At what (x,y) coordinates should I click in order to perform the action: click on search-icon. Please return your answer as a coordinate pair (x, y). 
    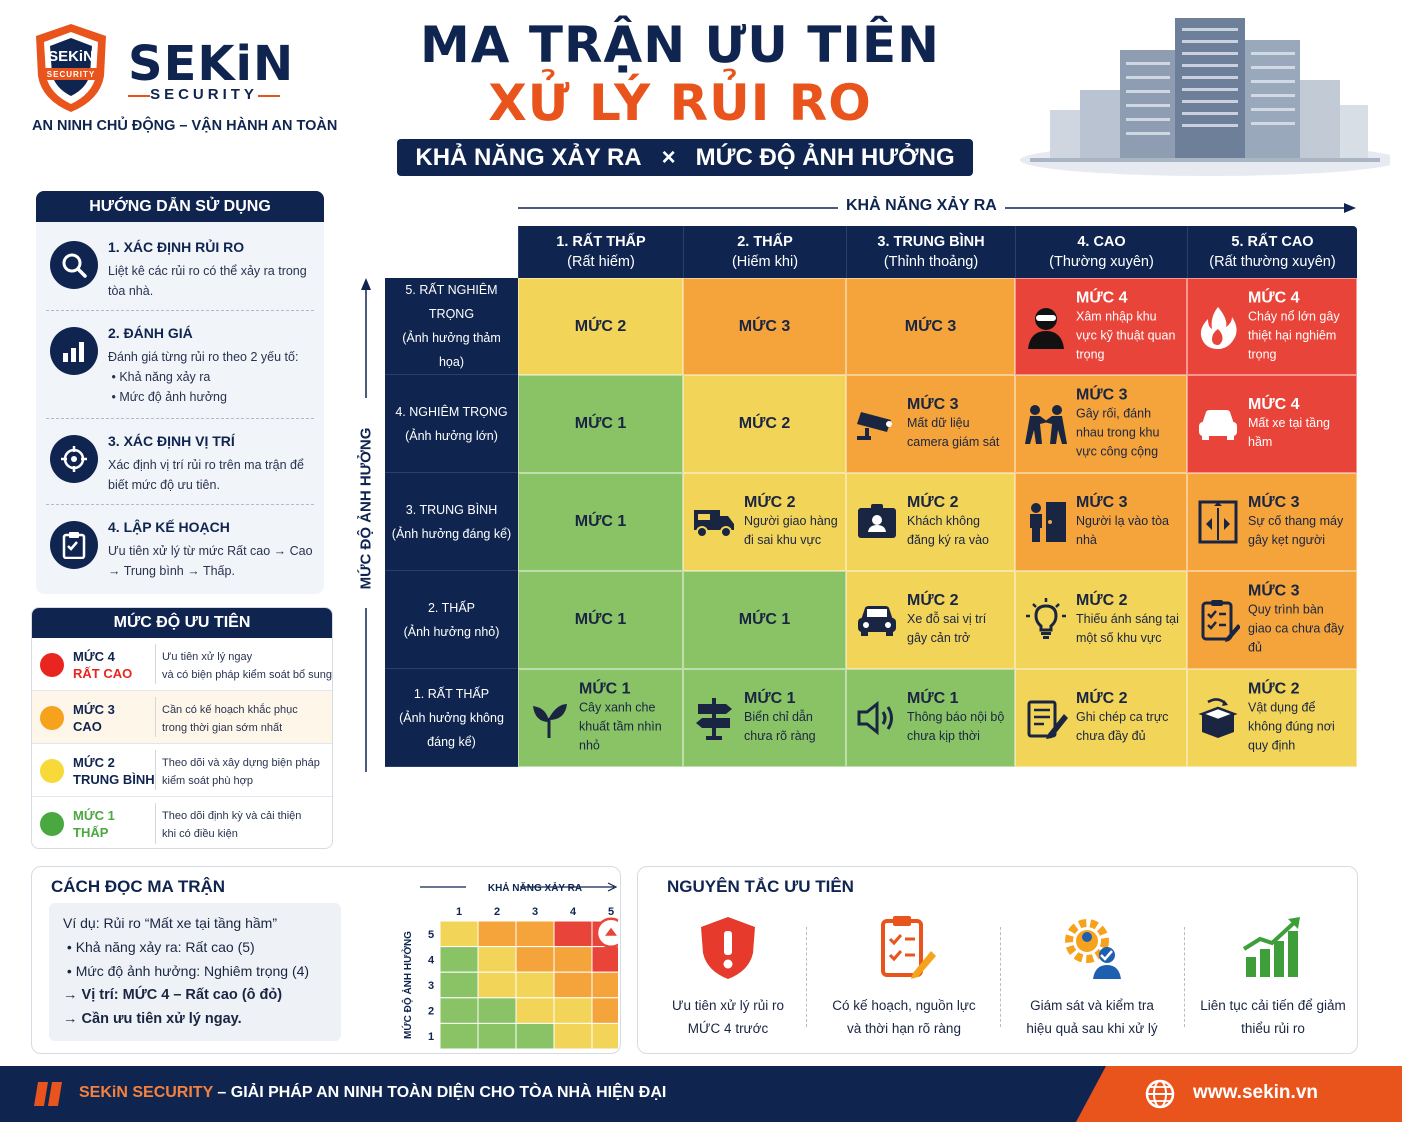
    Looking at the image, I should click on (74, 265).